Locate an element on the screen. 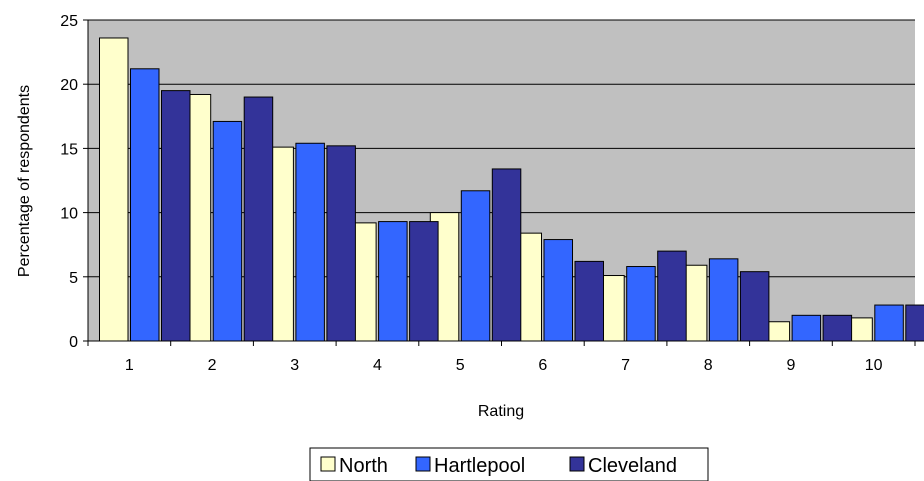 The image size is (924, 481). y-axis-title: Percentage of respondents is located at coordinates (24, 181).